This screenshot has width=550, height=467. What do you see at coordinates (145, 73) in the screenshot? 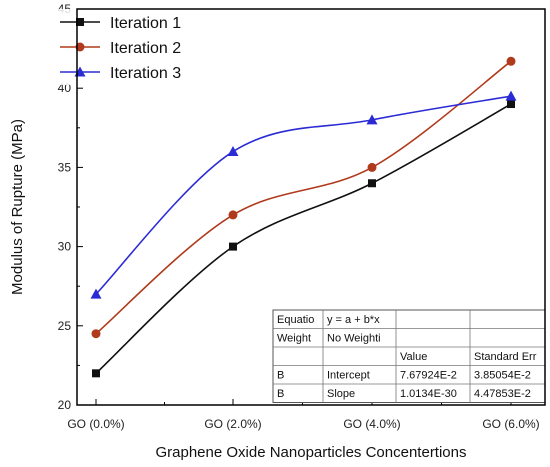
I see `legend-entry-label: Iteration 3` at bounding box center [145, 73].